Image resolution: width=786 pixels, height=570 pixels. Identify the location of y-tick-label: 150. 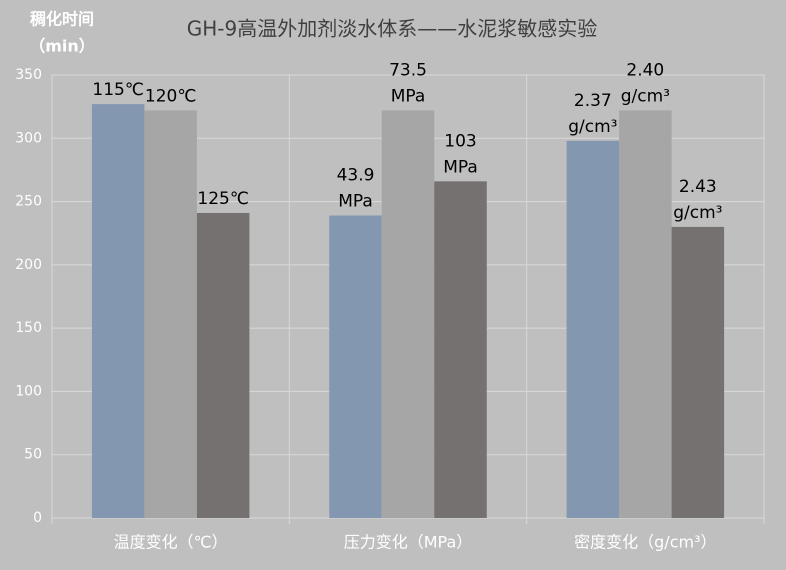
(28, 328).